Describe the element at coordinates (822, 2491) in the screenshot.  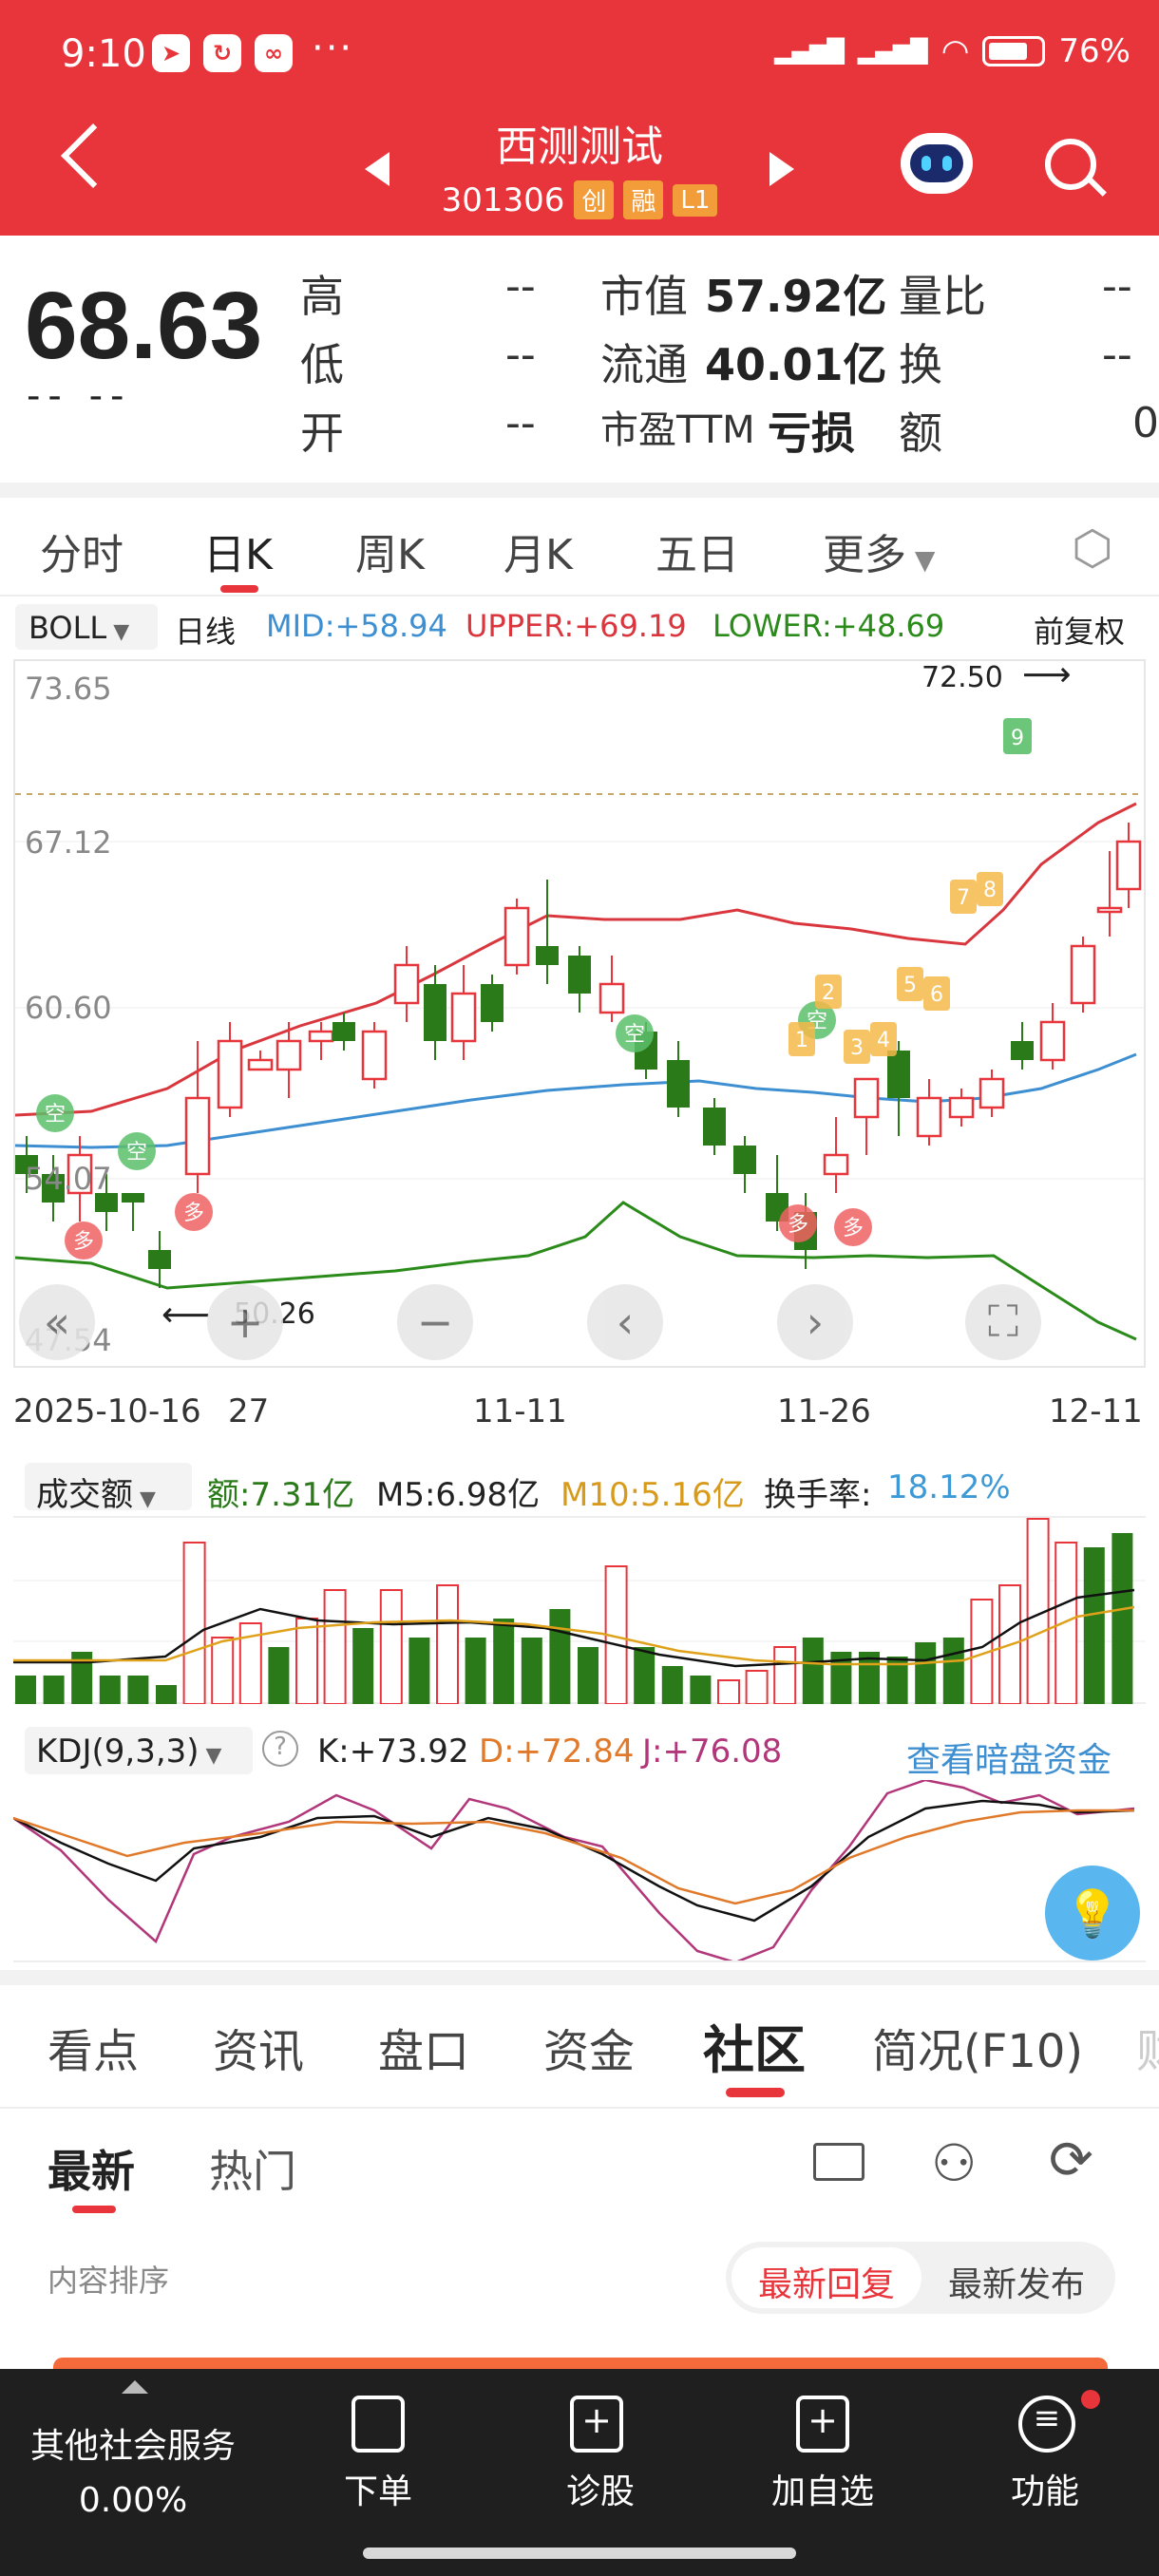
I see `add-watchlist-label: 加自选` at that location.